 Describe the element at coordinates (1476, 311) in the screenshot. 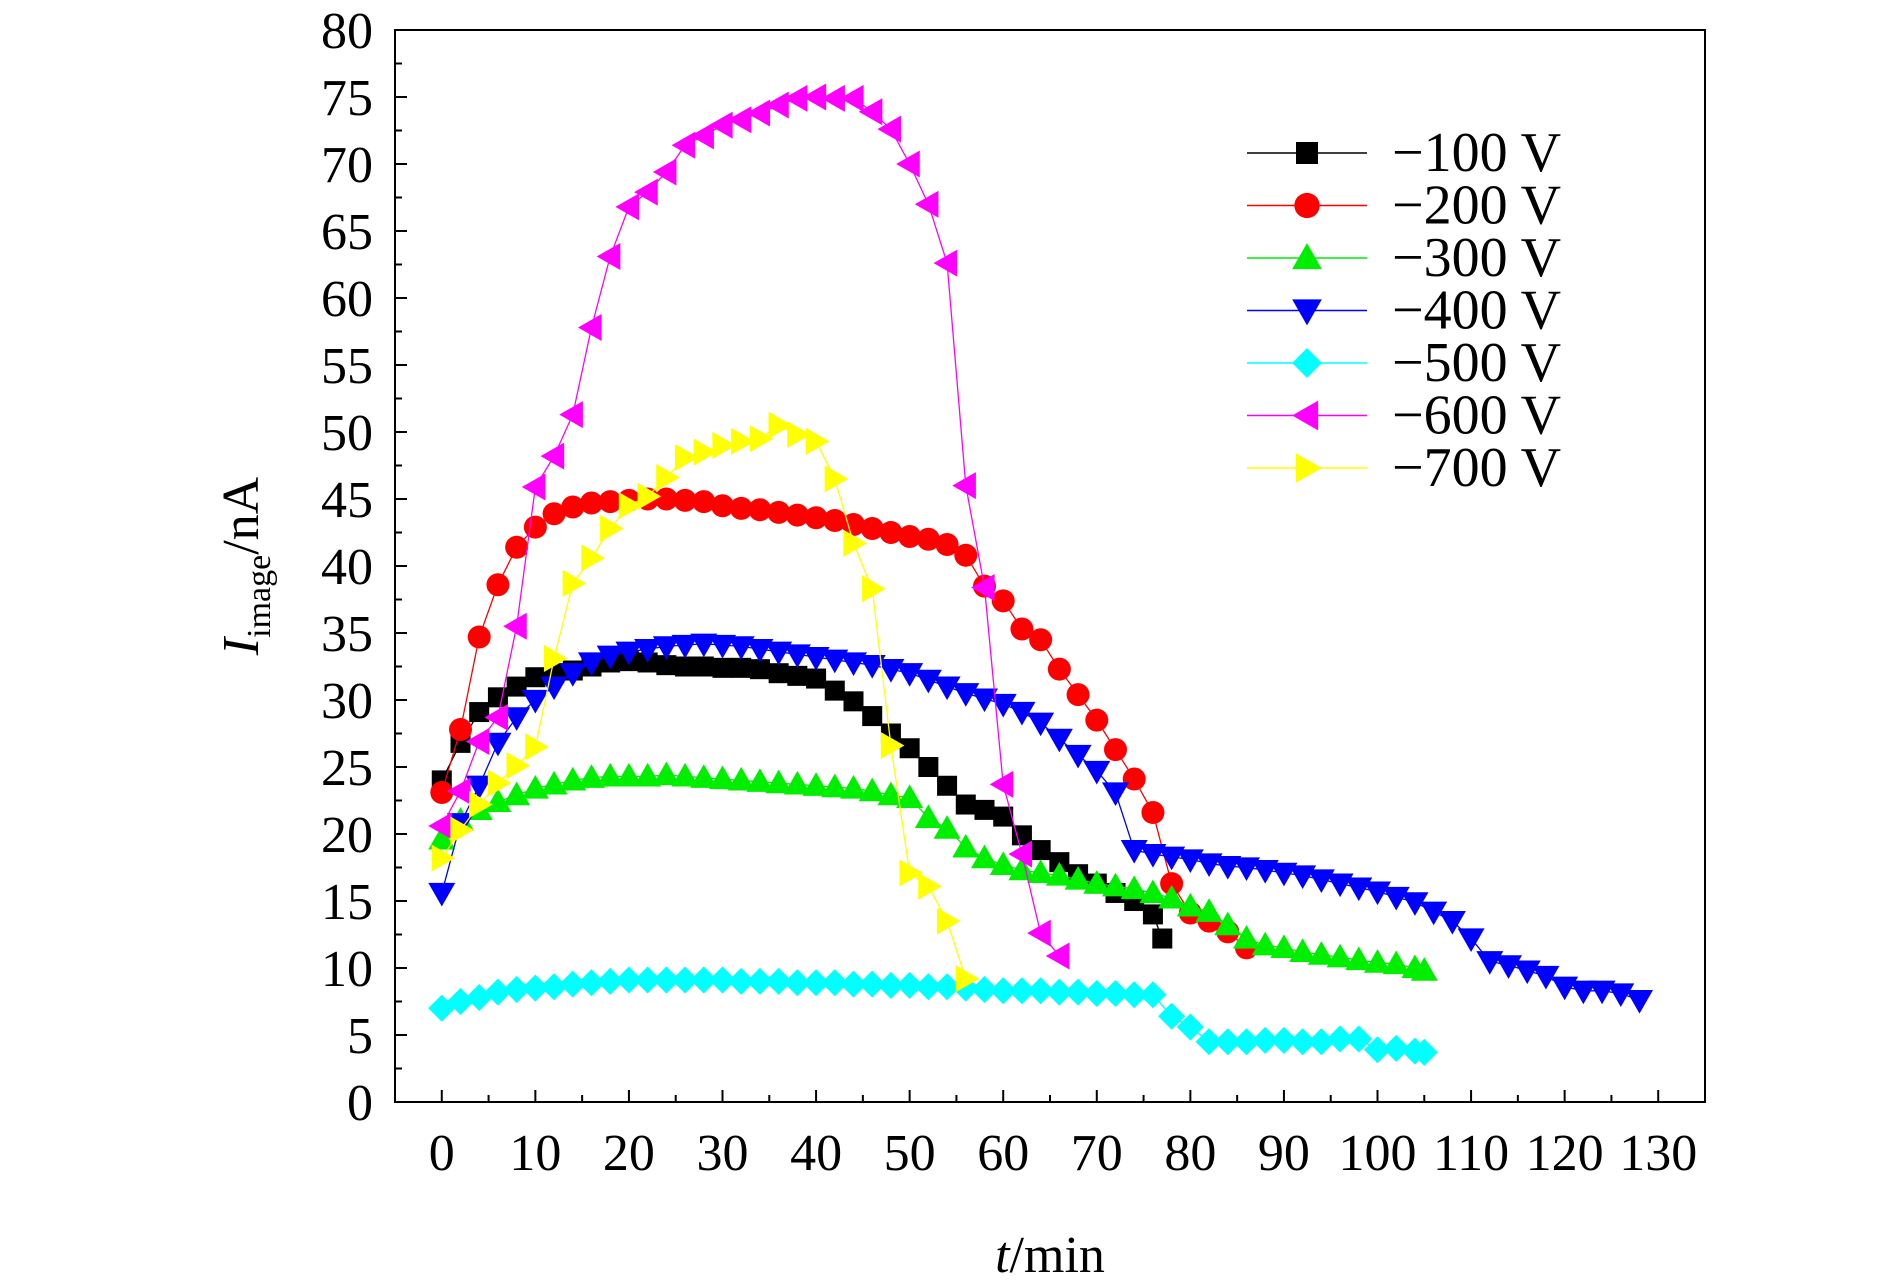

I see `legend-label: −400 V` at that location.